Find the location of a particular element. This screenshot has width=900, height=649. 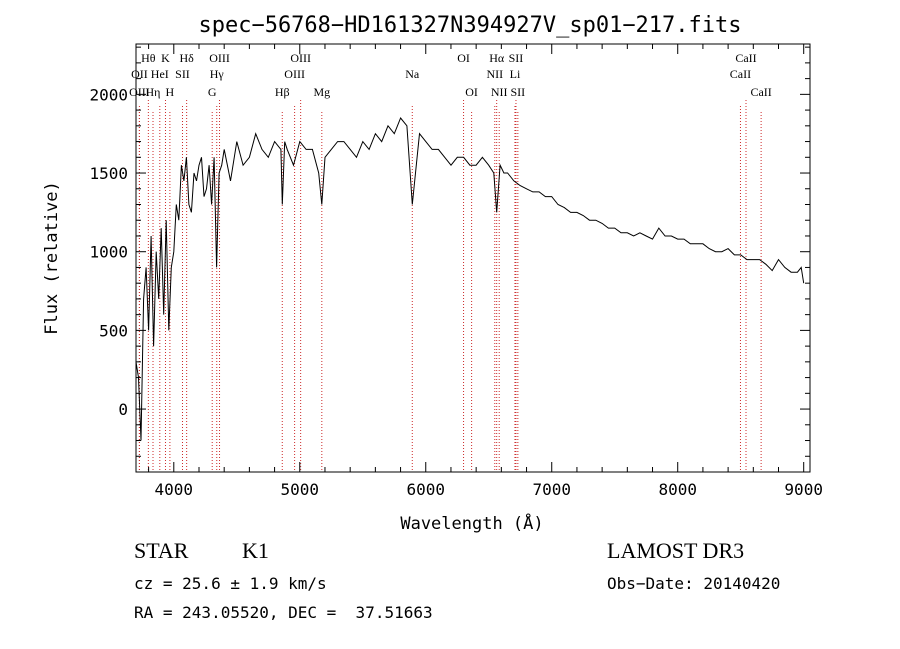

y-tick-label-1: 500 is located at coordinates (113, 330).